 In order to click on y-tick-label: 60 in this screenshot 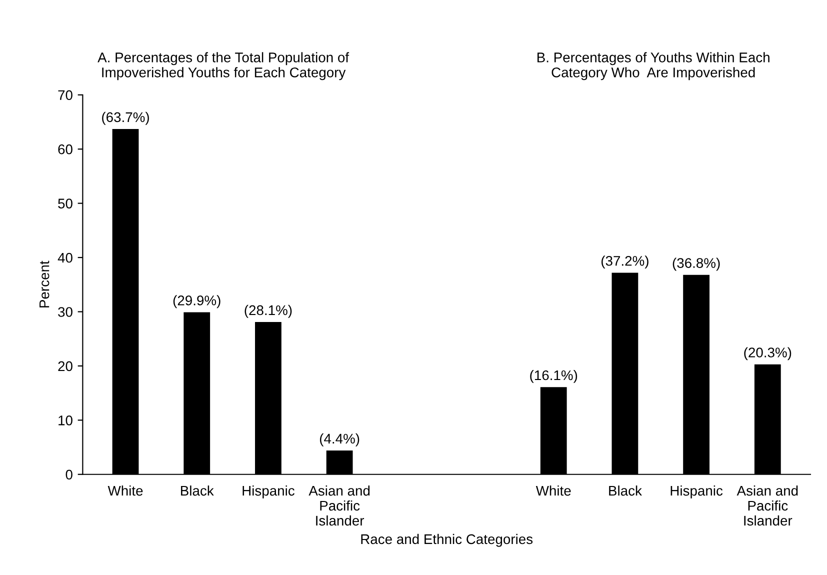, I will do `click(65, 149)`.